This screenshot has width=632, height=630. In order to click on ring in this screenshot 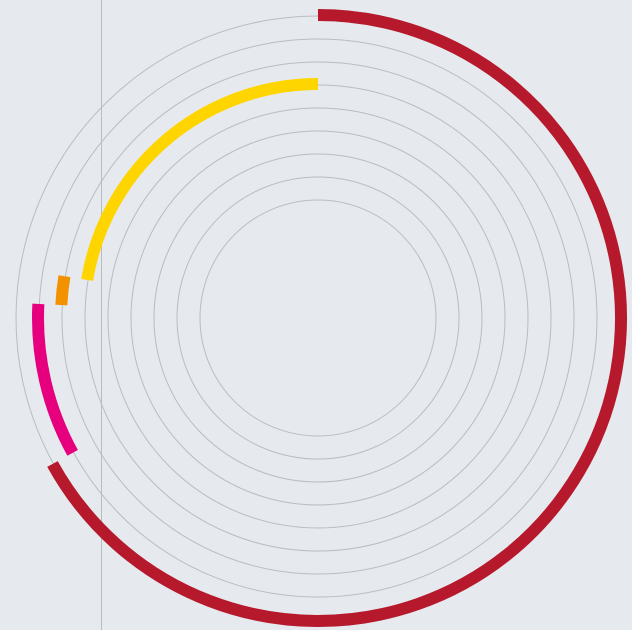, I will do `click(318, 318)`.